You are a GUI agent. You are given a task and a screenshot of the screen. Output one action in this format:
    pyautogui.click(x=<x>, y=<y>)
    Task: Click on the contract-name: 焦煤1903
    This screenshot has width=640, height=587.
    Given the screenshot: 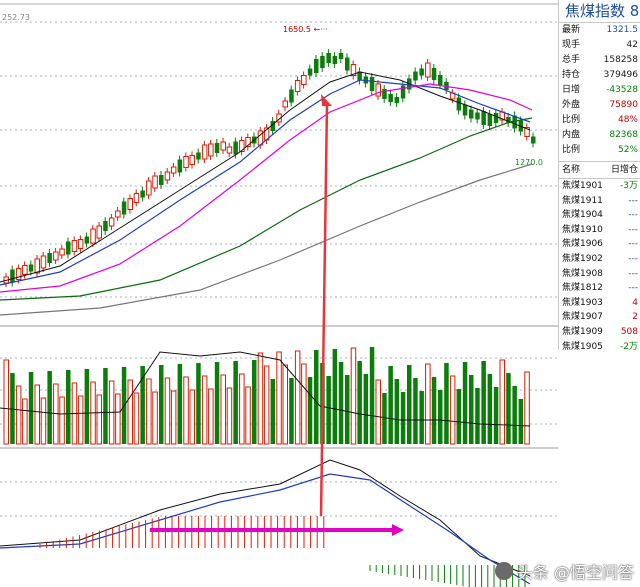 What is the action you would take?
    pyautogui.click(x=582, y=302)
    